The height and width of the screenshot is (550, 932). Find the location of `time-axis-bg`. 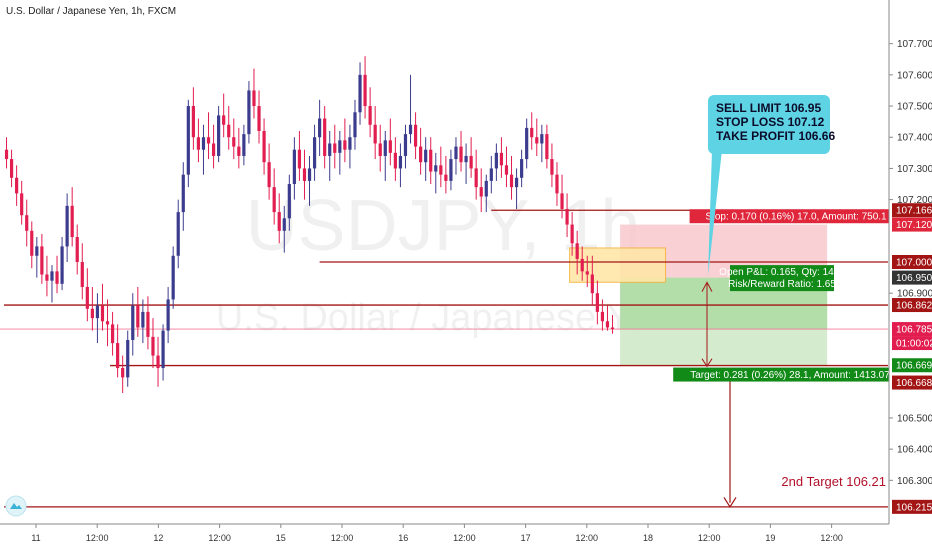

time-axis-bg is located at coordinates (466, 537).